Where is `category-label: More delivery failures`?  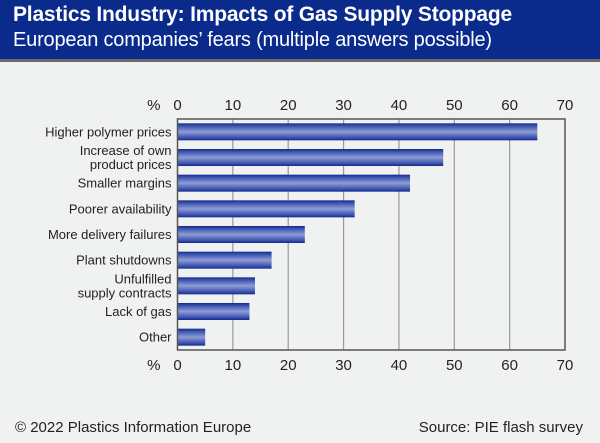
category-label: More delivery failures is located at coordinates (110, 234).